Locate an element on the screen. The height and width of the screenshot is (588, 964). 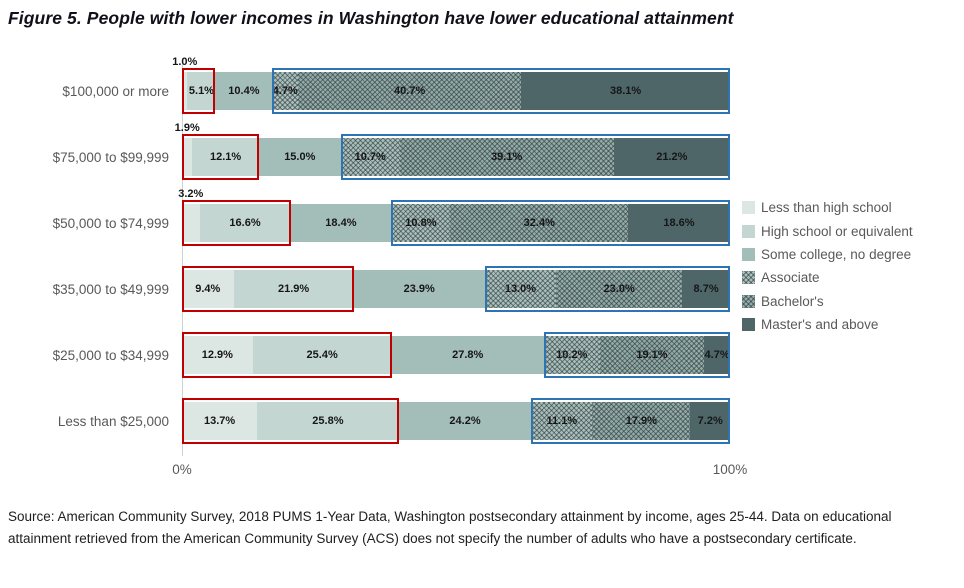
bar-segment-high-school-or-equivalent: 25.8% is located at coordinates (328, 421).